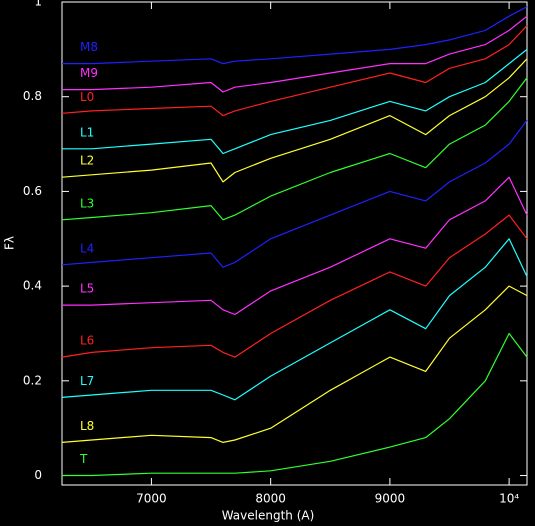  What do you see at coordinates (10, 243) in the screenshot?
I see `y-axis-label: Fλ` at bounding box center [10, 243].